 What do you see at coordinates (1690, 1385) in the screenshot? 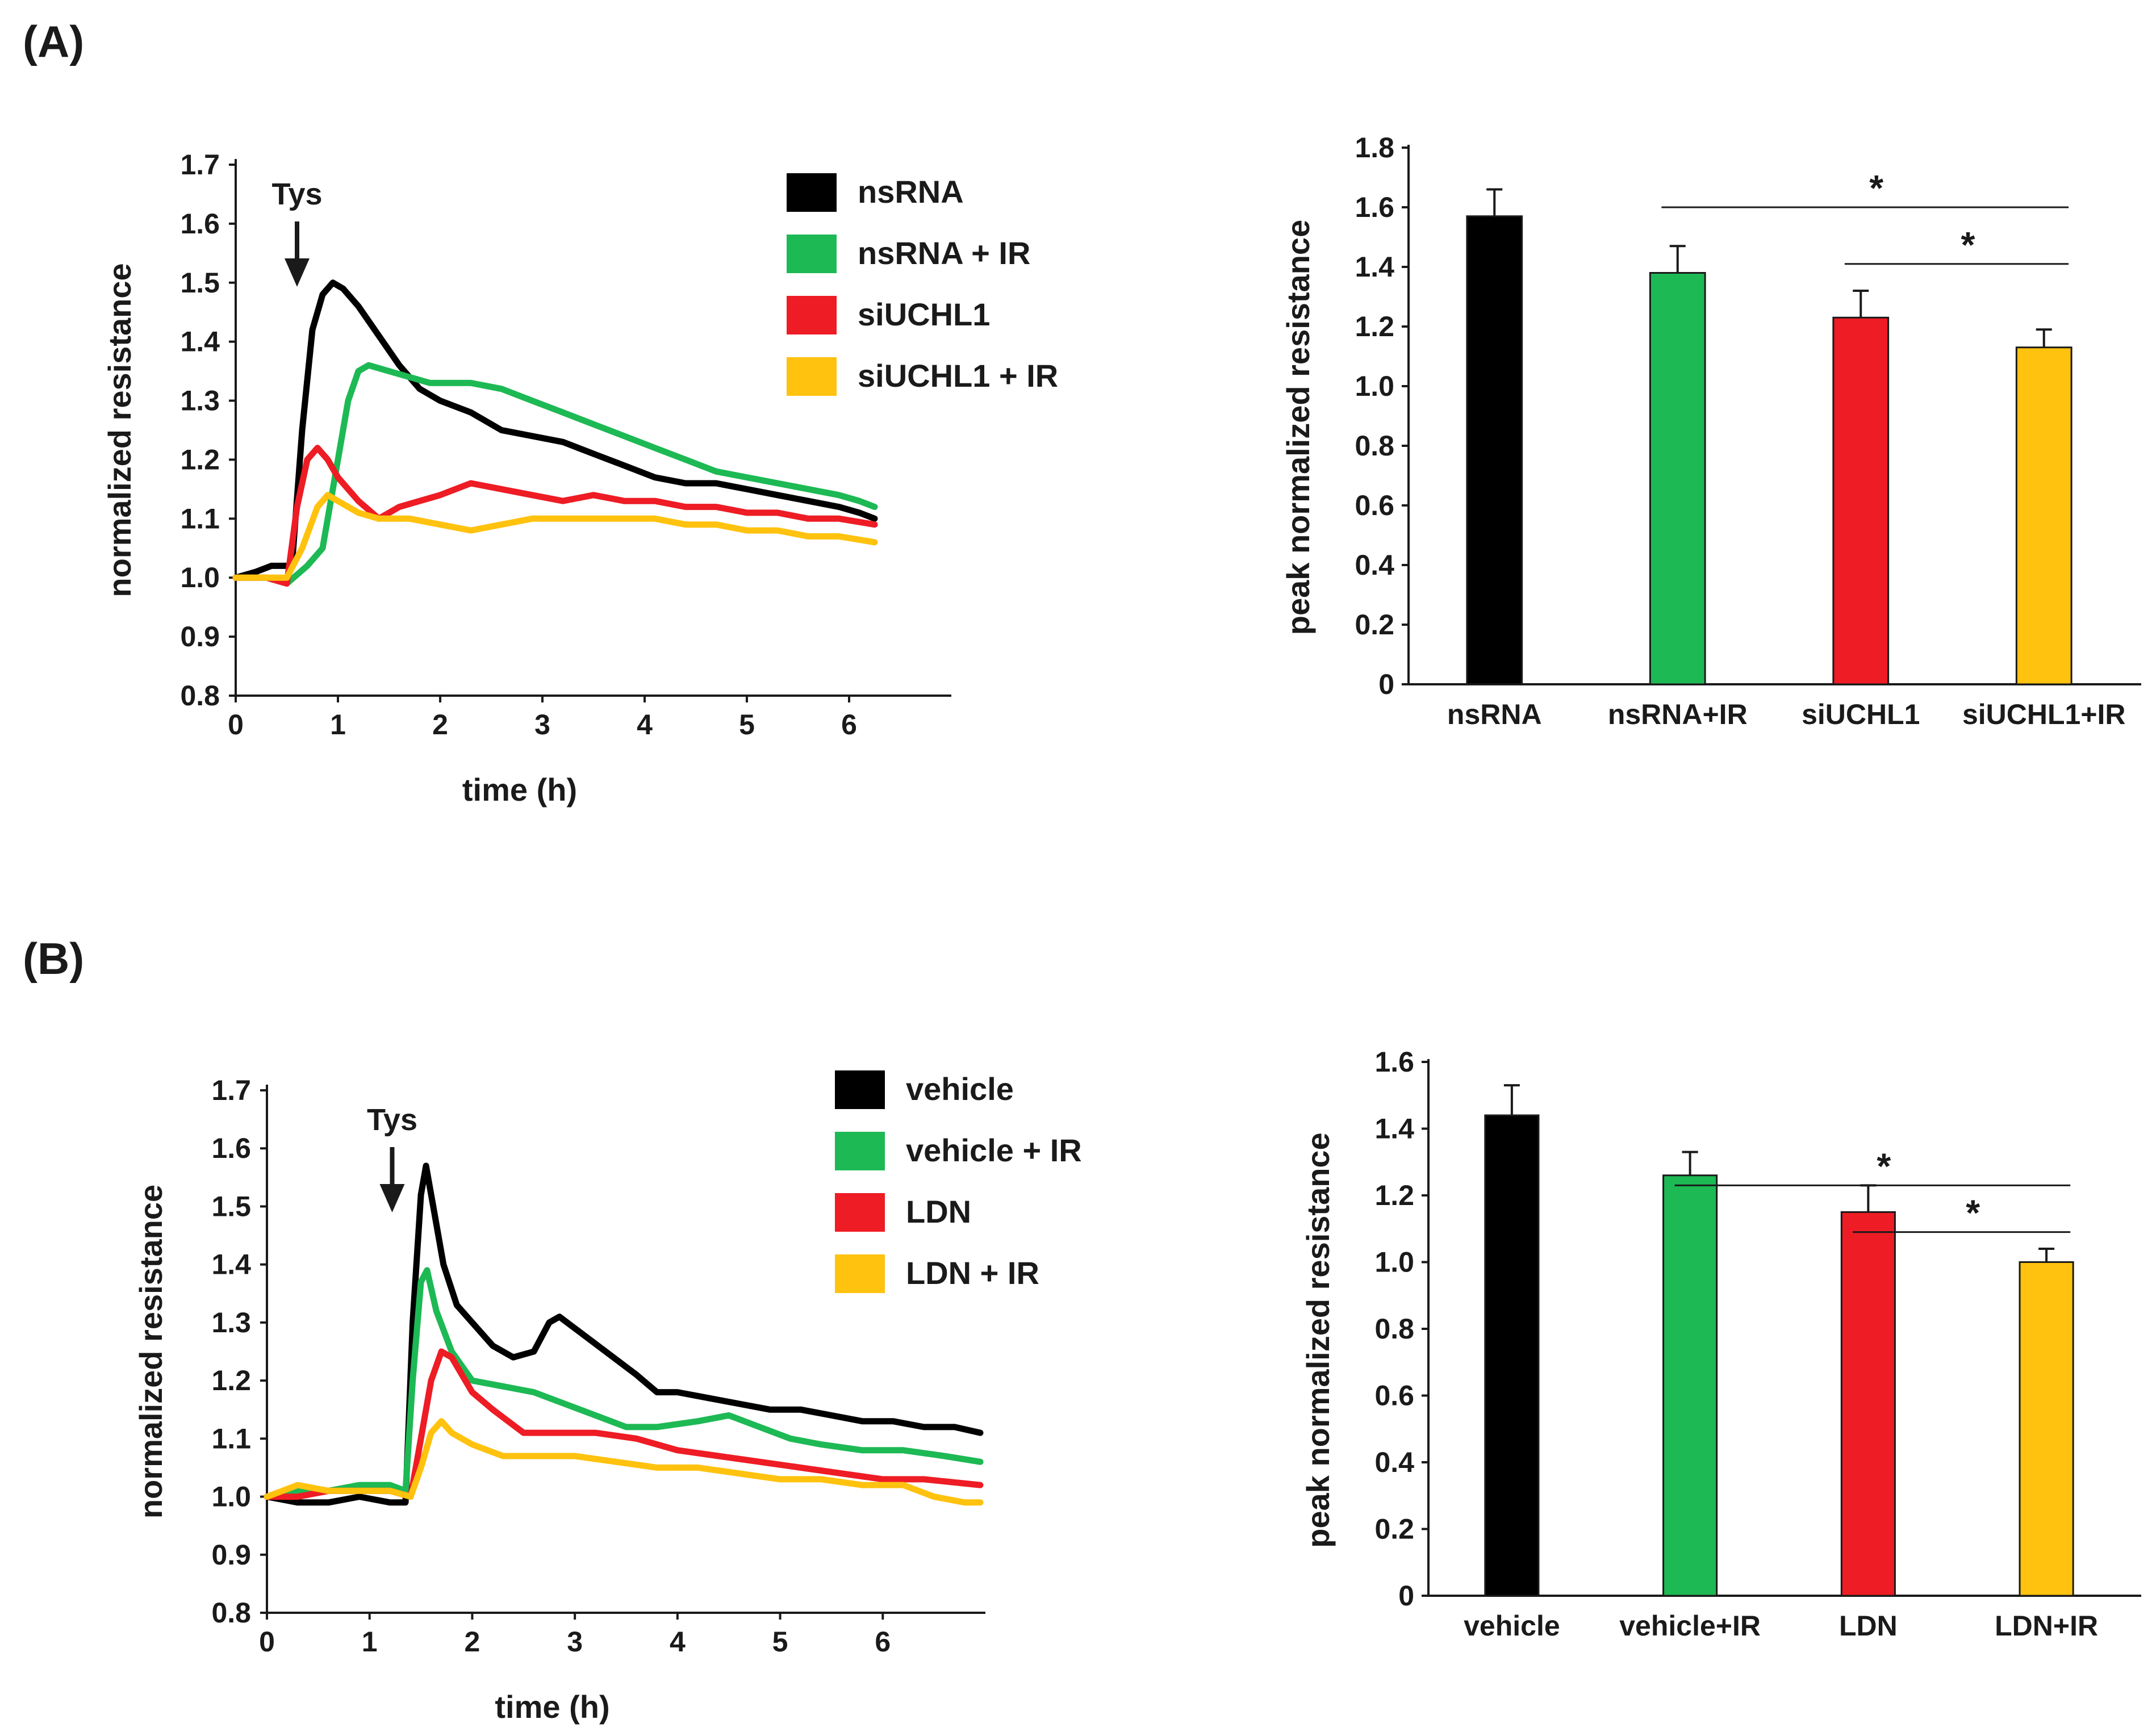
I see `bar-vehicle-ir` at bounding box center [1690, 1385].